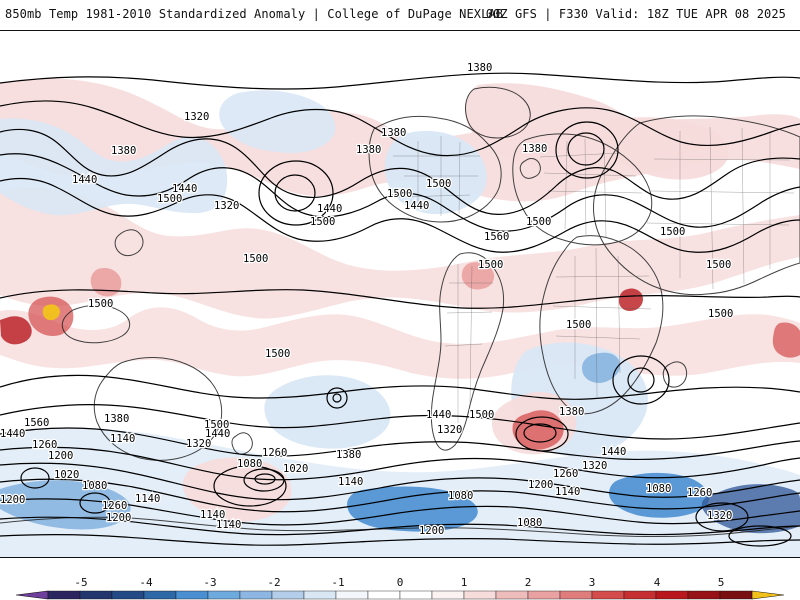 The width and height of the screenshot is (800, 600). Describe the element at coordinates (768, 595) in the screenshot. I see `colorbar-right-arrow` at that location.